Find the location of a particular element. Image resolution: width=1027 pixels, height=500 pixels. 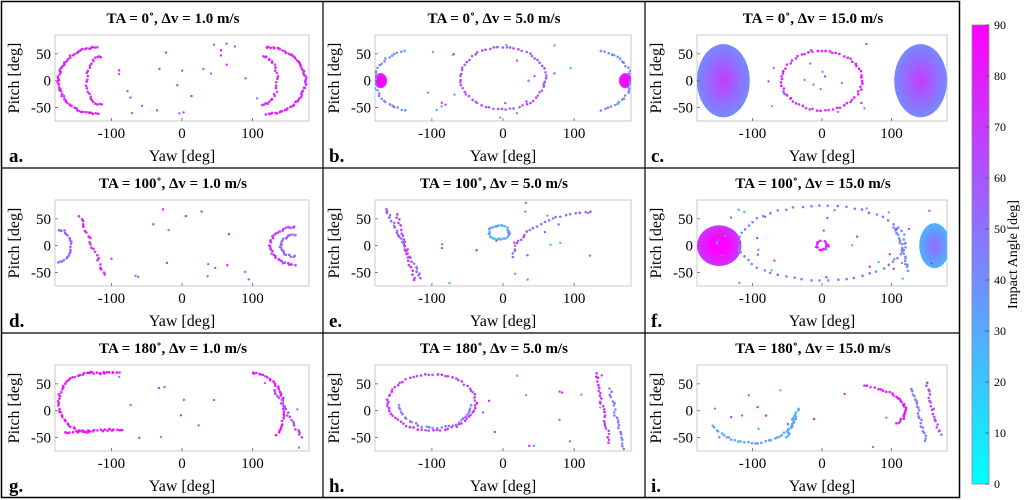

y-axis-label: Pitch [deg] is located at coordinates (656, 78).